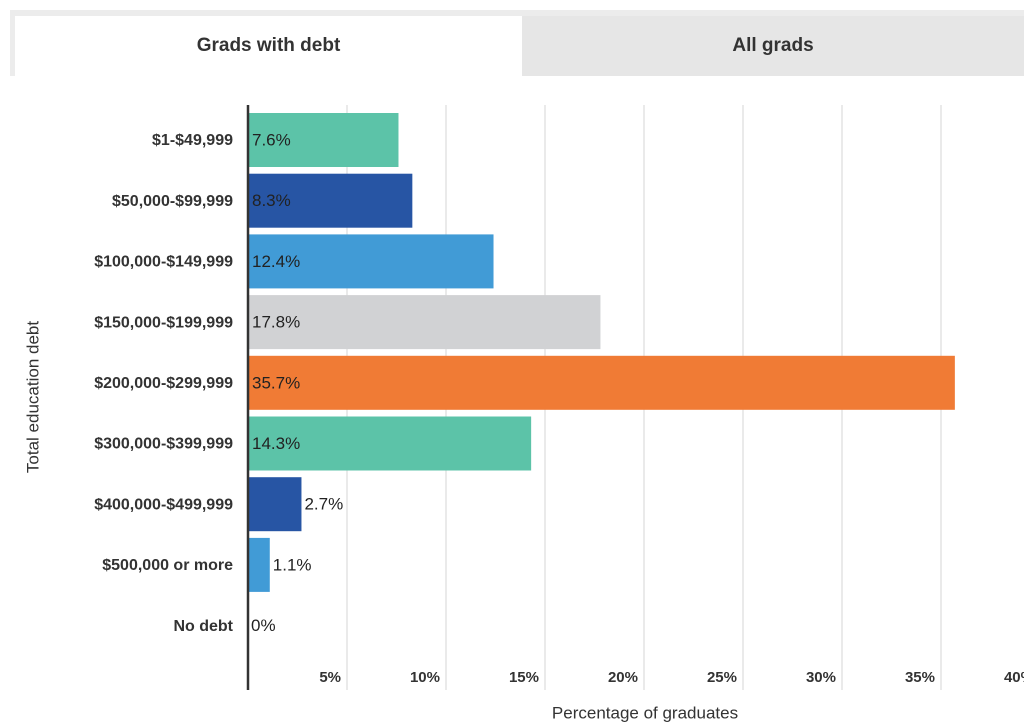 This screenshot has height=725, width=1024. What do you see at coordinates (172, 201) in the screenshot?
I see `y-tick-label: $50,000-$99,999` at bounding box center [172, 201].